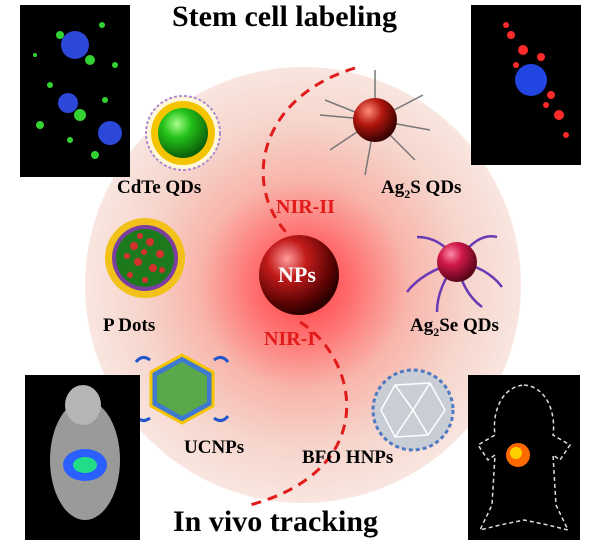 This screenshot has height=550, width=600. What do you see at coordinates (526, 85) in the screenshot?
I see `stem-cell-red-micrograph` at bounding box center [526, 85].